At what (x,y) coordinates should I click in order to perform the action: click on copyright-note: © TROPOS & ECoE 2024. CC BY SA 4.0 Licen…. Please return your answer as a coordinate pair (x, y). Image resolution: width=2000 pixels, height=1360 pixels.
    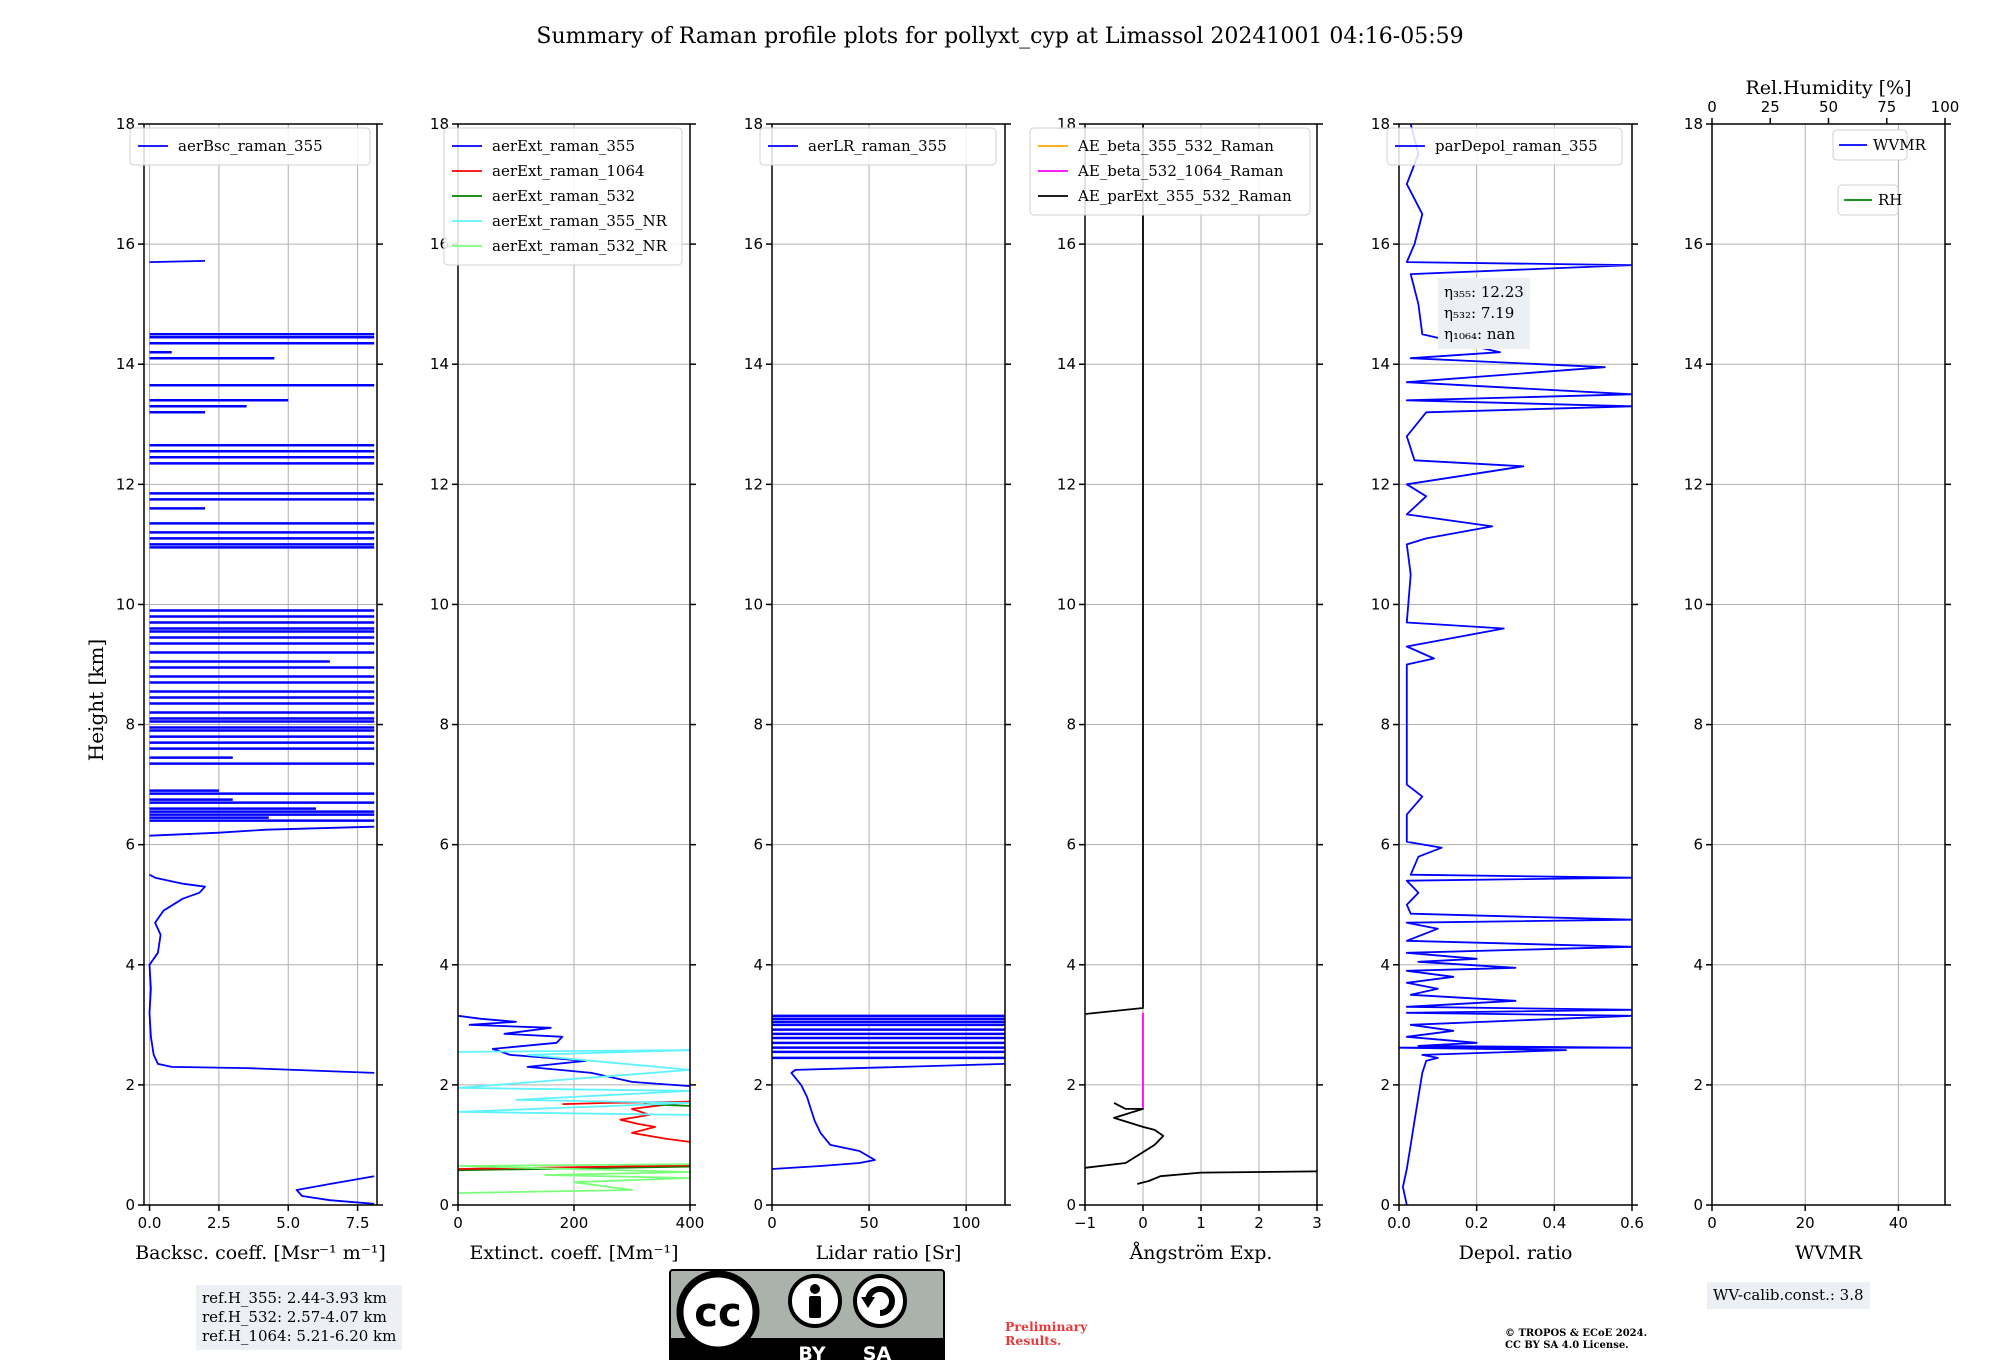
    Looking at the image, I should click on (1576, 1339).